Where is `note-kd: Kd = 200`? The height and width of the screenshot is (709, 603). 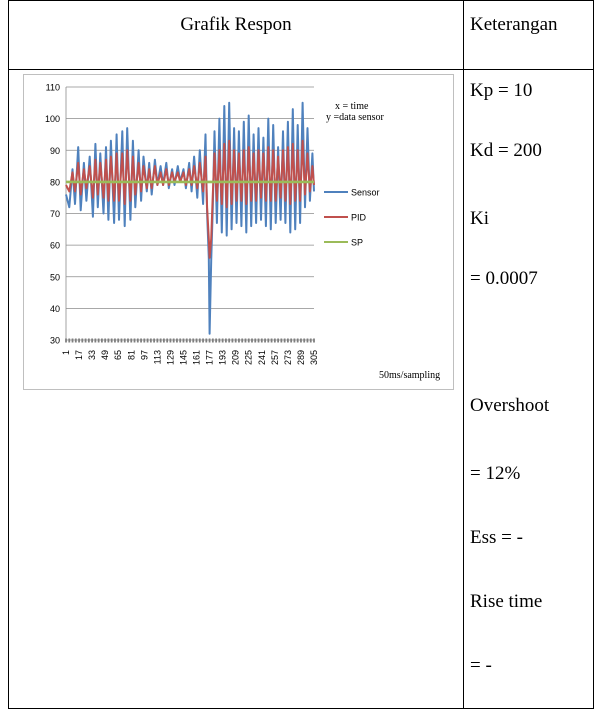 note-kd: Kd = 200 is located at coordinates (506, 150).